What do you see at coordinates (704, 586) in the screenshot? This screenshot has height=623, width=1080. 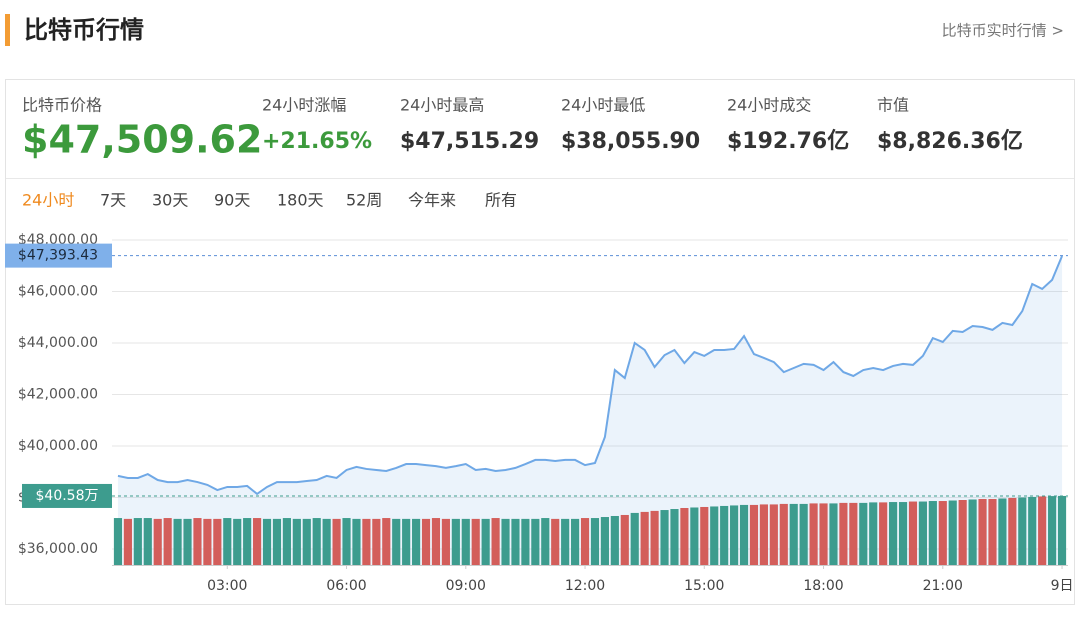 I see `x-tick-label: 15:00` at bounding box center [704, 586].